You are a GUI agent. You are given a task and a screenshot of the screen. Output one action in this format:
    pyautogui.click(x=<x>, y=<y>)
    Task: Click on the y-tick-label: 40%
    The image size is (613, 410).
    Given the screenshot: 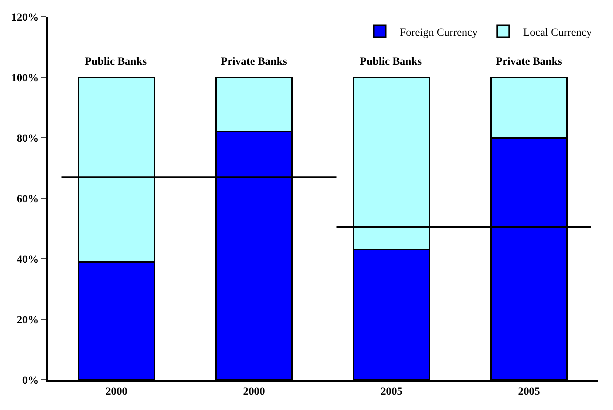 What is the action you would take?
    pyautogui.click(x=28, y=260)
    